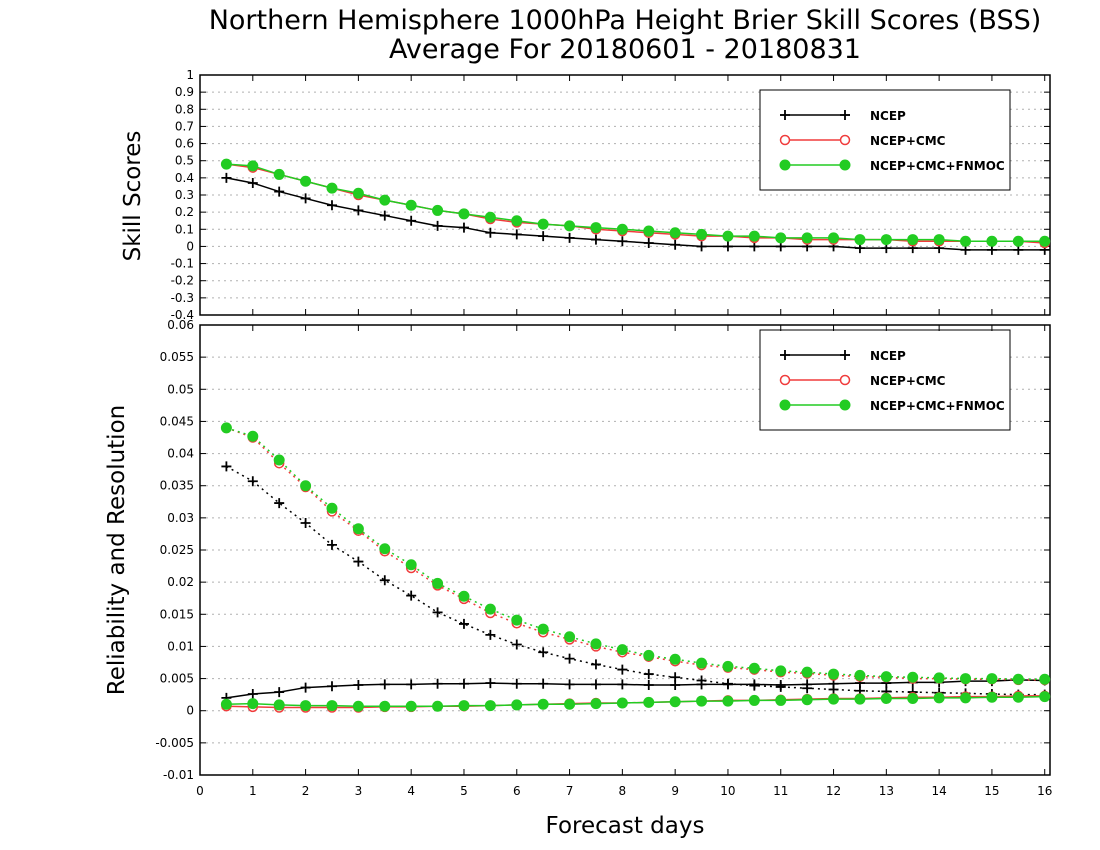  Describe the element at coordinates (675, 791) in the screenshot. I see `x-tick-label: 9` at that location.